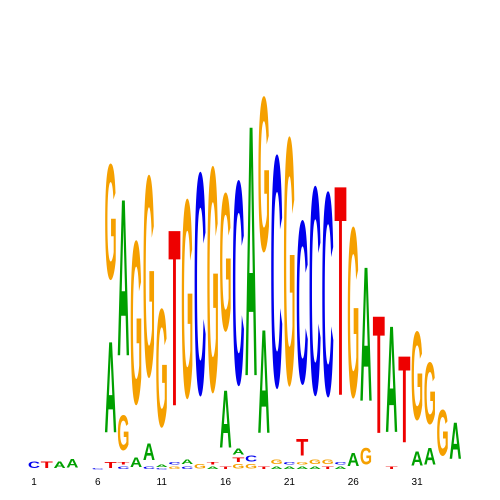 This screenshot has height=500, width=500. What do you see at coordinates (59, 465) in the screenshot?
I see `letter-A-position-3: A` at bounding box center [59, 465].